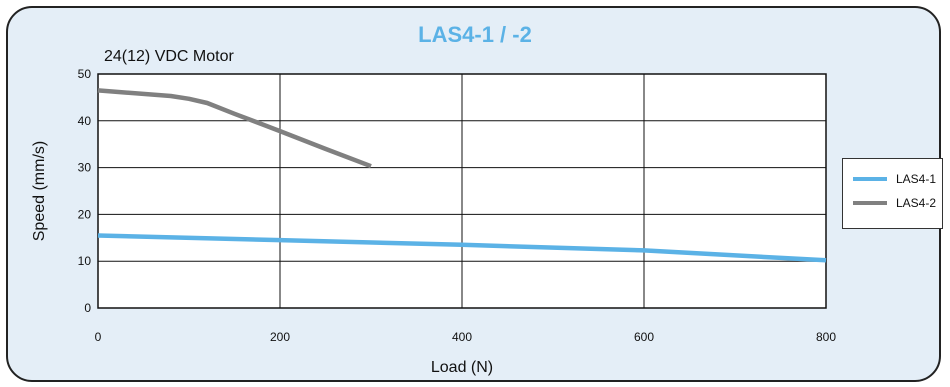  I want to click on legend-item-las4-2: LAS4-2, so click(894, 203).